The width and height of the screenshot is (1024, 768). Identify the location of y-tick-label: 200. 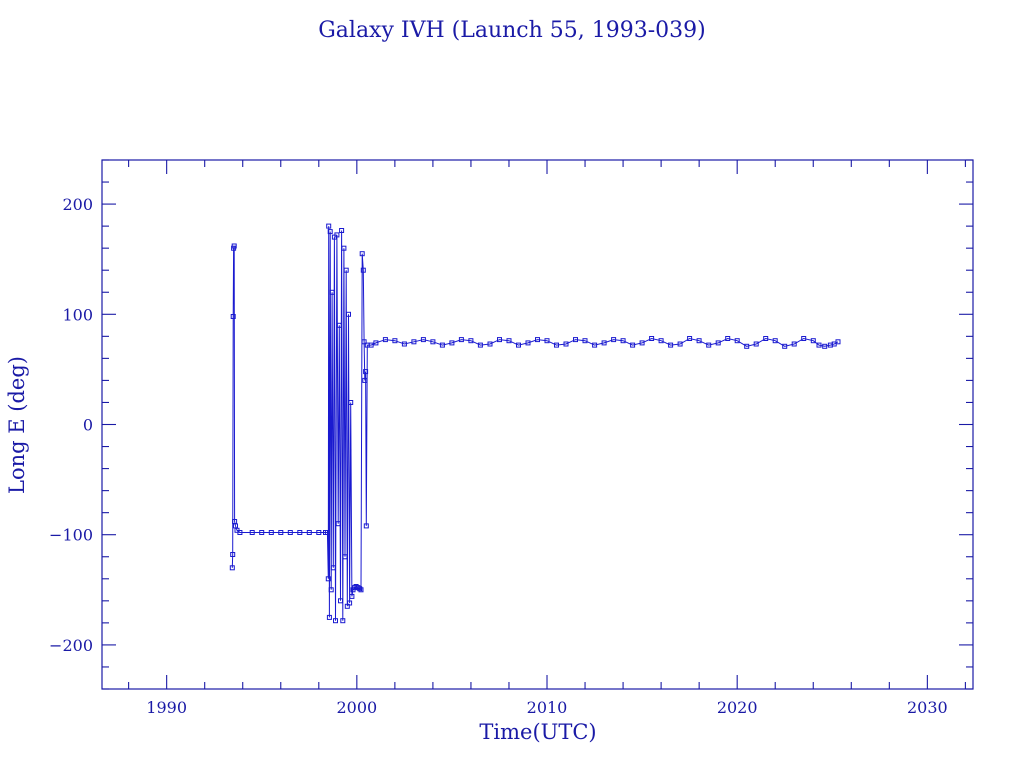
(77, 204).